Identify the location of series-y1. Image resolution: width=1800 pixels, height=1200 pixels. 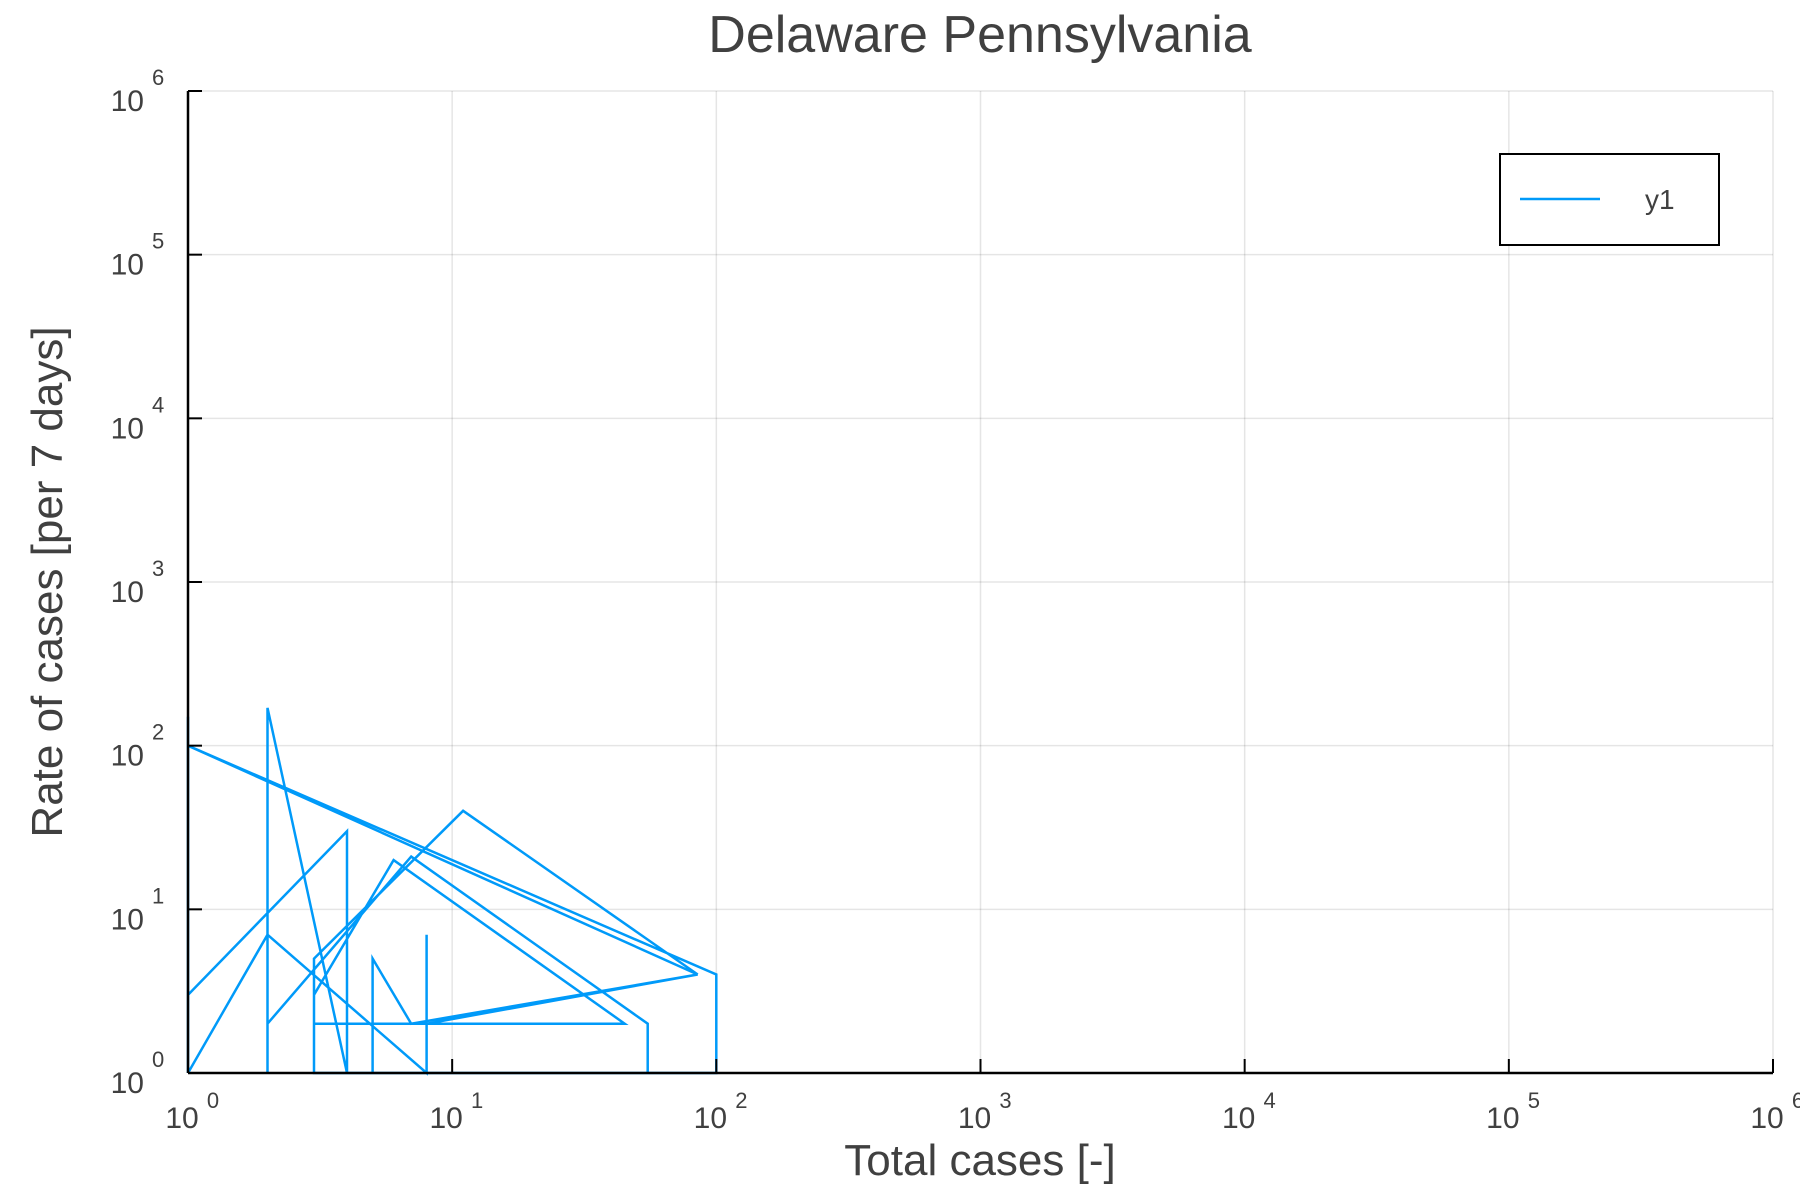
(452, 891).